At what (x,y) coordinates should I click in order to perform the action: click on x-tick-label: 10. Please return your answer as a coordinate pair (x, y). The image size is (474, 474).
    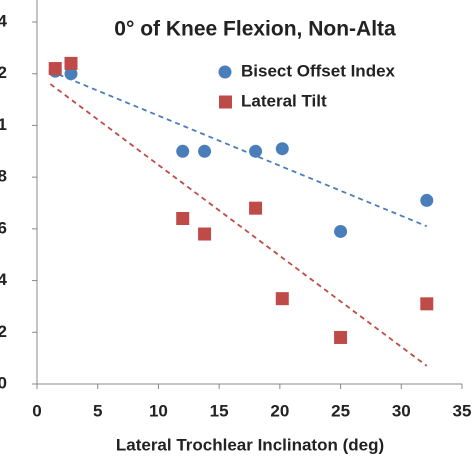
    Looking at the image, I should click on (158, 410).